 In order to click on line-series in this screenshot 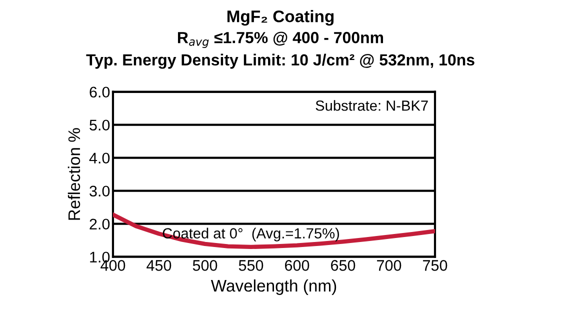, I will do `click(273, 231)`.